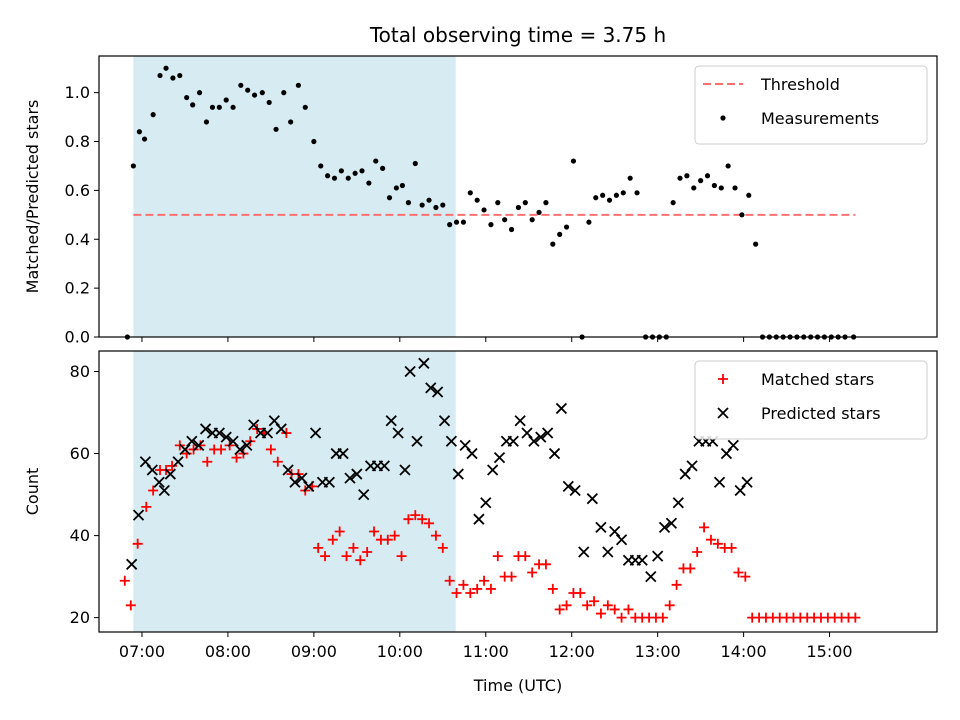 This screenshot has height=720, width=960. I want to click on x-tick-label: 13:00, so click(658, 651).